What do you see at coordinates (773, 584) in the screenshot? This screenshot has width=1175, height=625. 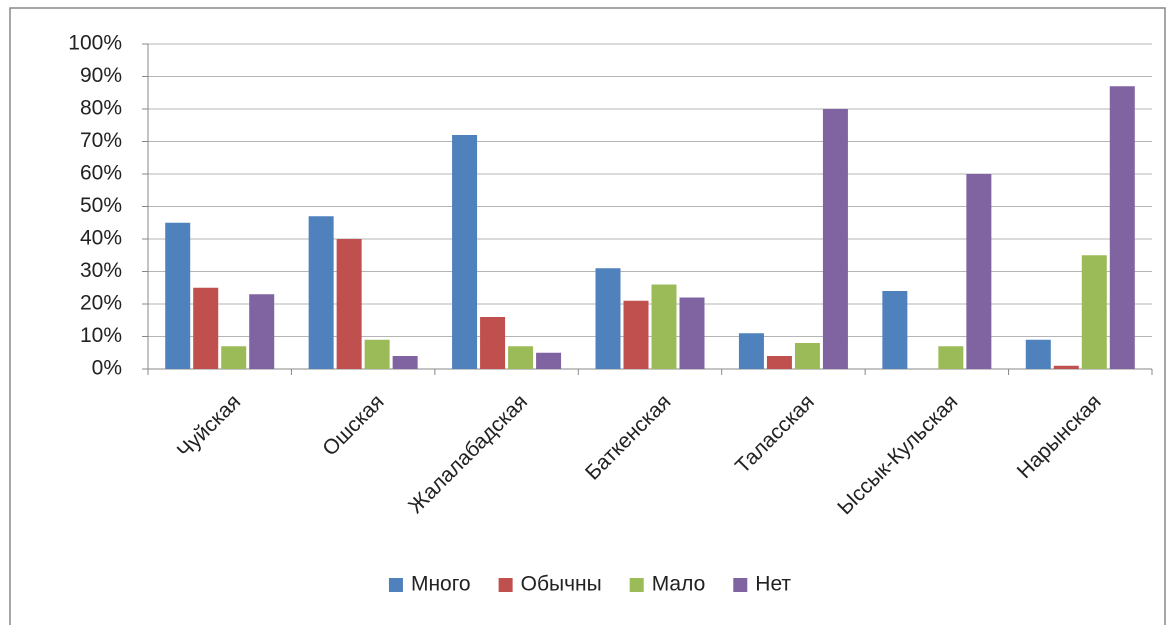 I see `legend-label: Нет` at bounding box center [773, 584].